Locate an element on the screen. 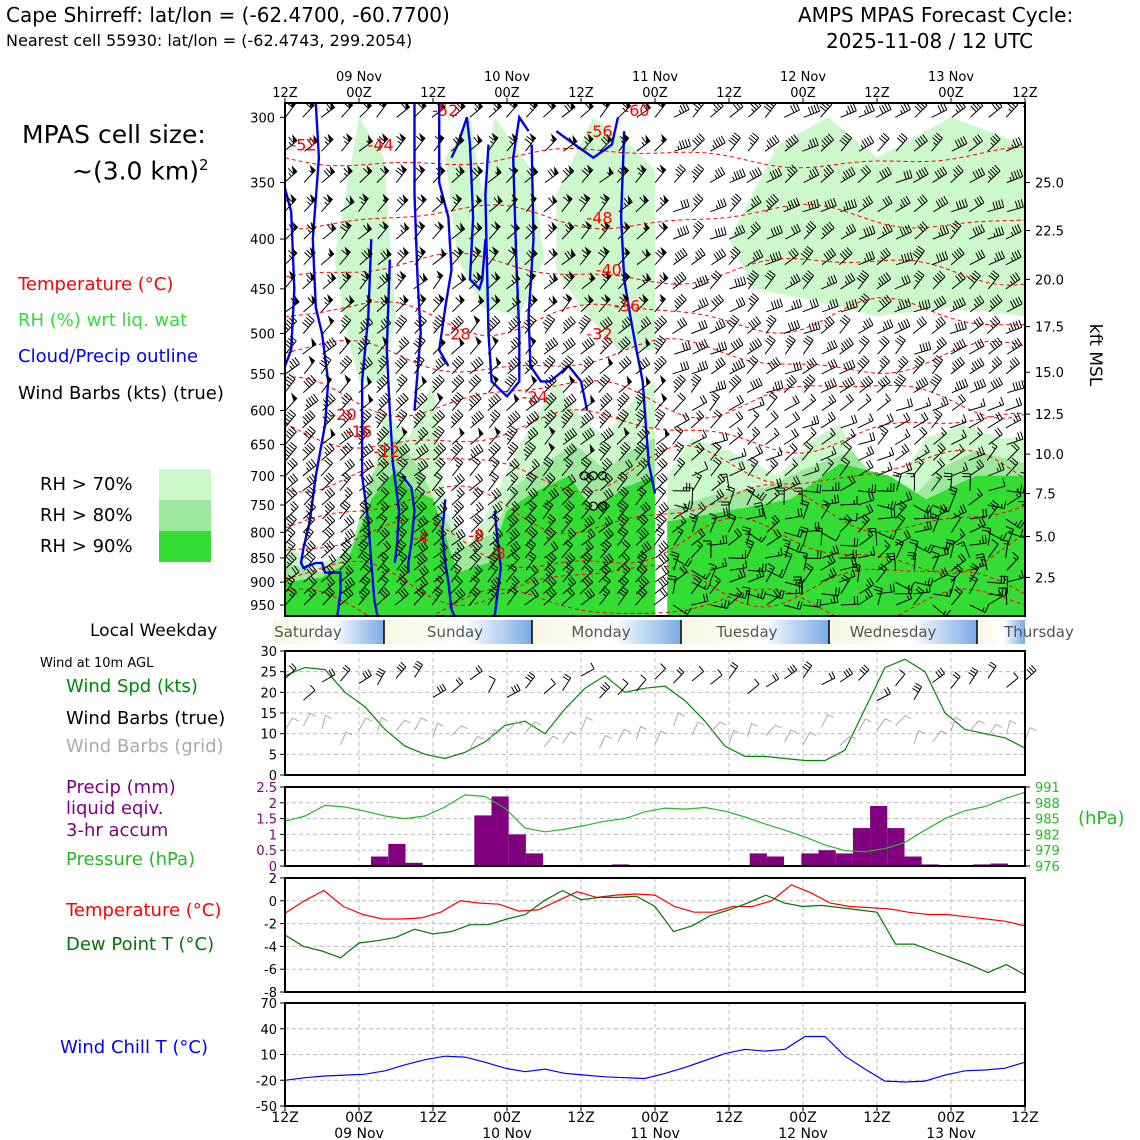 The image size is (1140, 1140). isotherm-label-5: -48 is located at coordinates (599, 217).